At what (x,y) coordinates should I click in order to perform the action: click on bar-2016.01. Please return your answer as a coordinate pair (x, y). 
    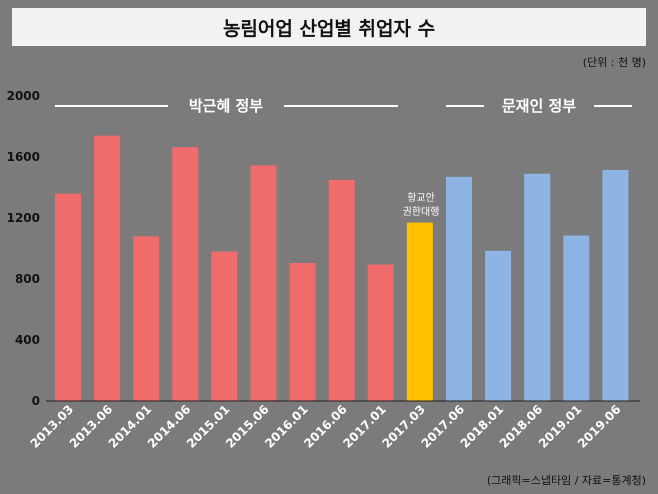
    Looking at the image, I should click on (302, 331).